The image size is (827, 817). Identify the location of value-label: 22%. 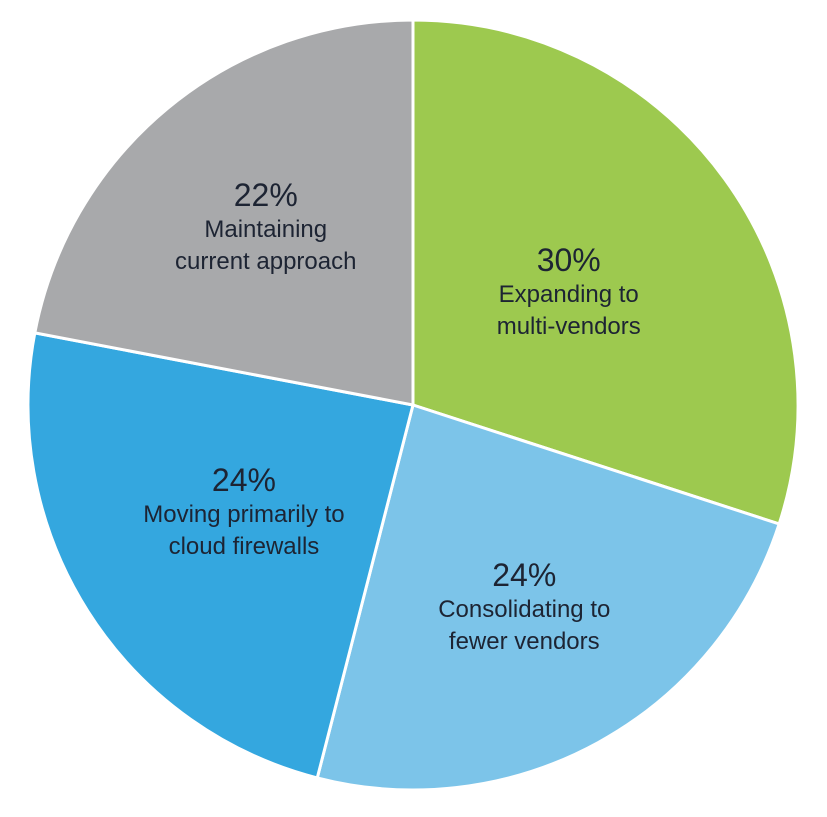
(265, 195).